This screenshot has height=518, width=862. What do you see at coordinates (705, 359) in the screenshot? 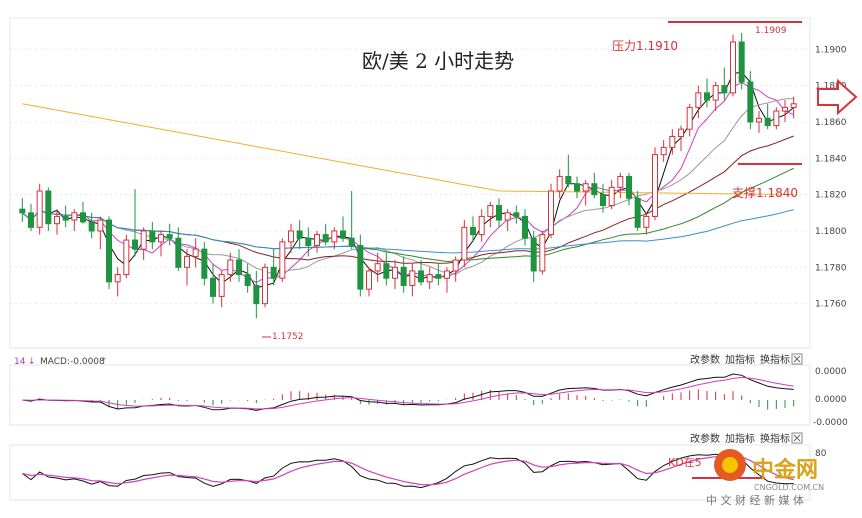
I see `macd-edit-params-button: 改参数` at bounding box center [705, 359].